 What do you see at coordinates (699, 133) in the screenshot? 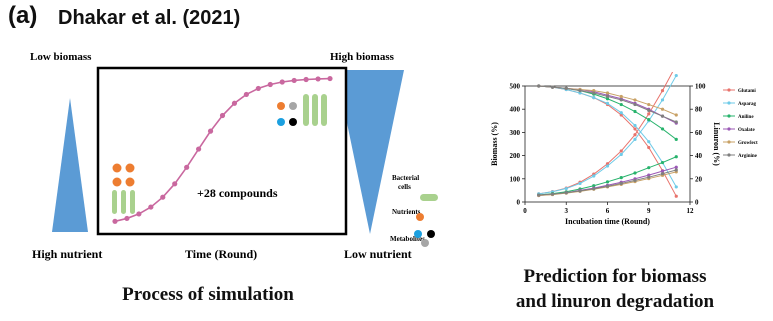
I see `y-right-tick-label: 60` at bounding box center [699, 133].